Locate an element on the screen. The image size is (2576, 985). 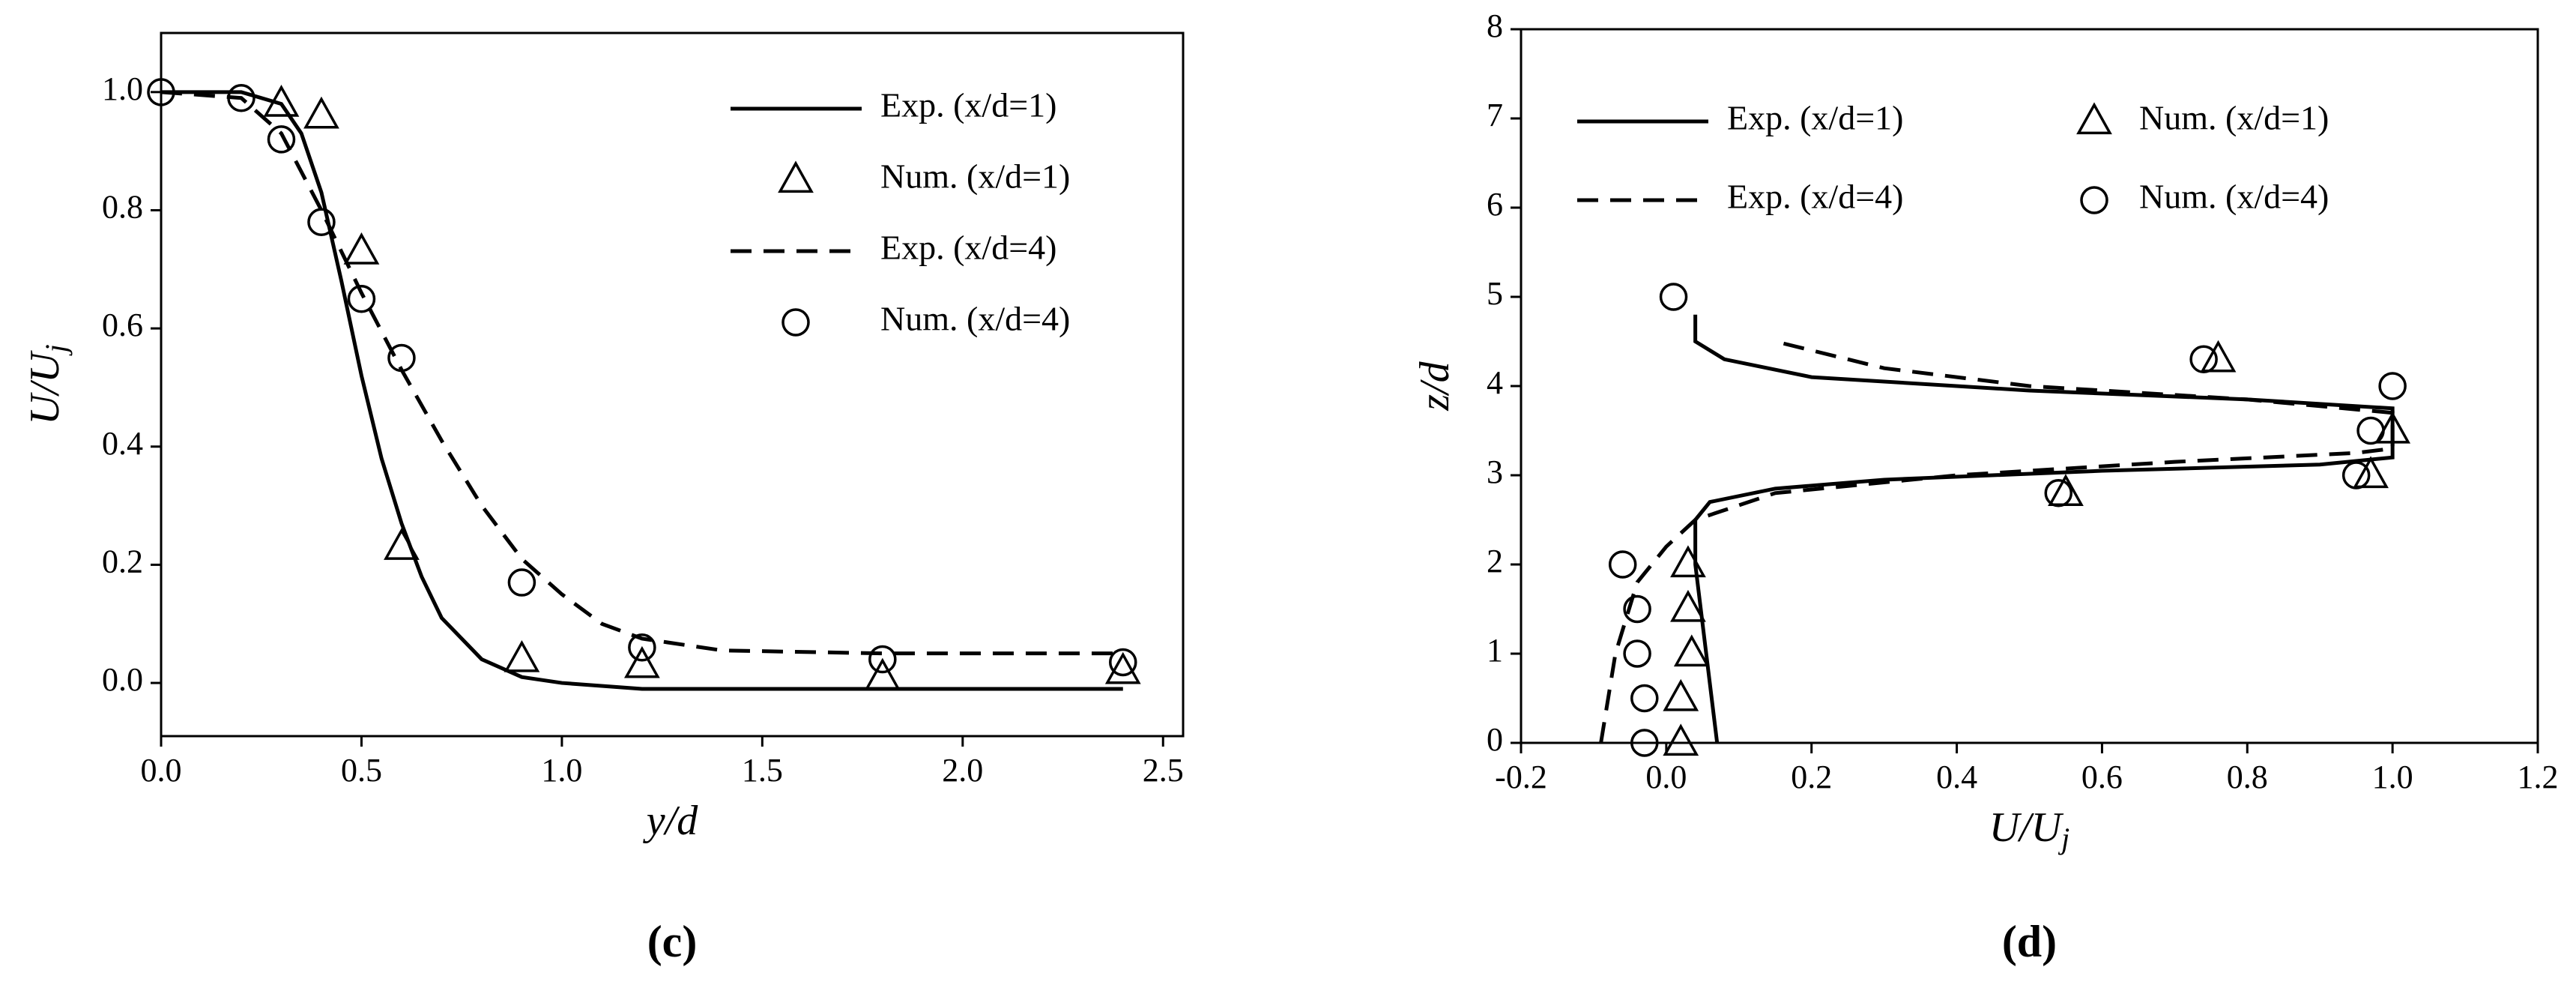
panel-label: (d) is located at coordinates (2029, 941).